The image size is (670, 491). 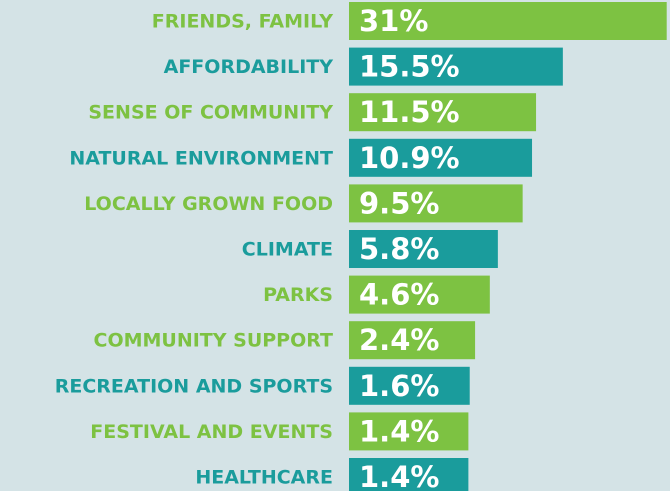 I want to click on value-label: 2.4%, so click(x=399, y=340).